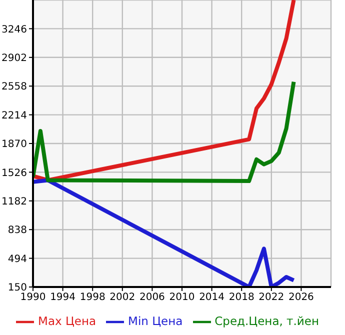 This screenshot has height=335, width=345. What do you see at coordinates (14, 87) in the screenshot?
I see `y-tick-label: 2558` at bounding box center [14, 87].